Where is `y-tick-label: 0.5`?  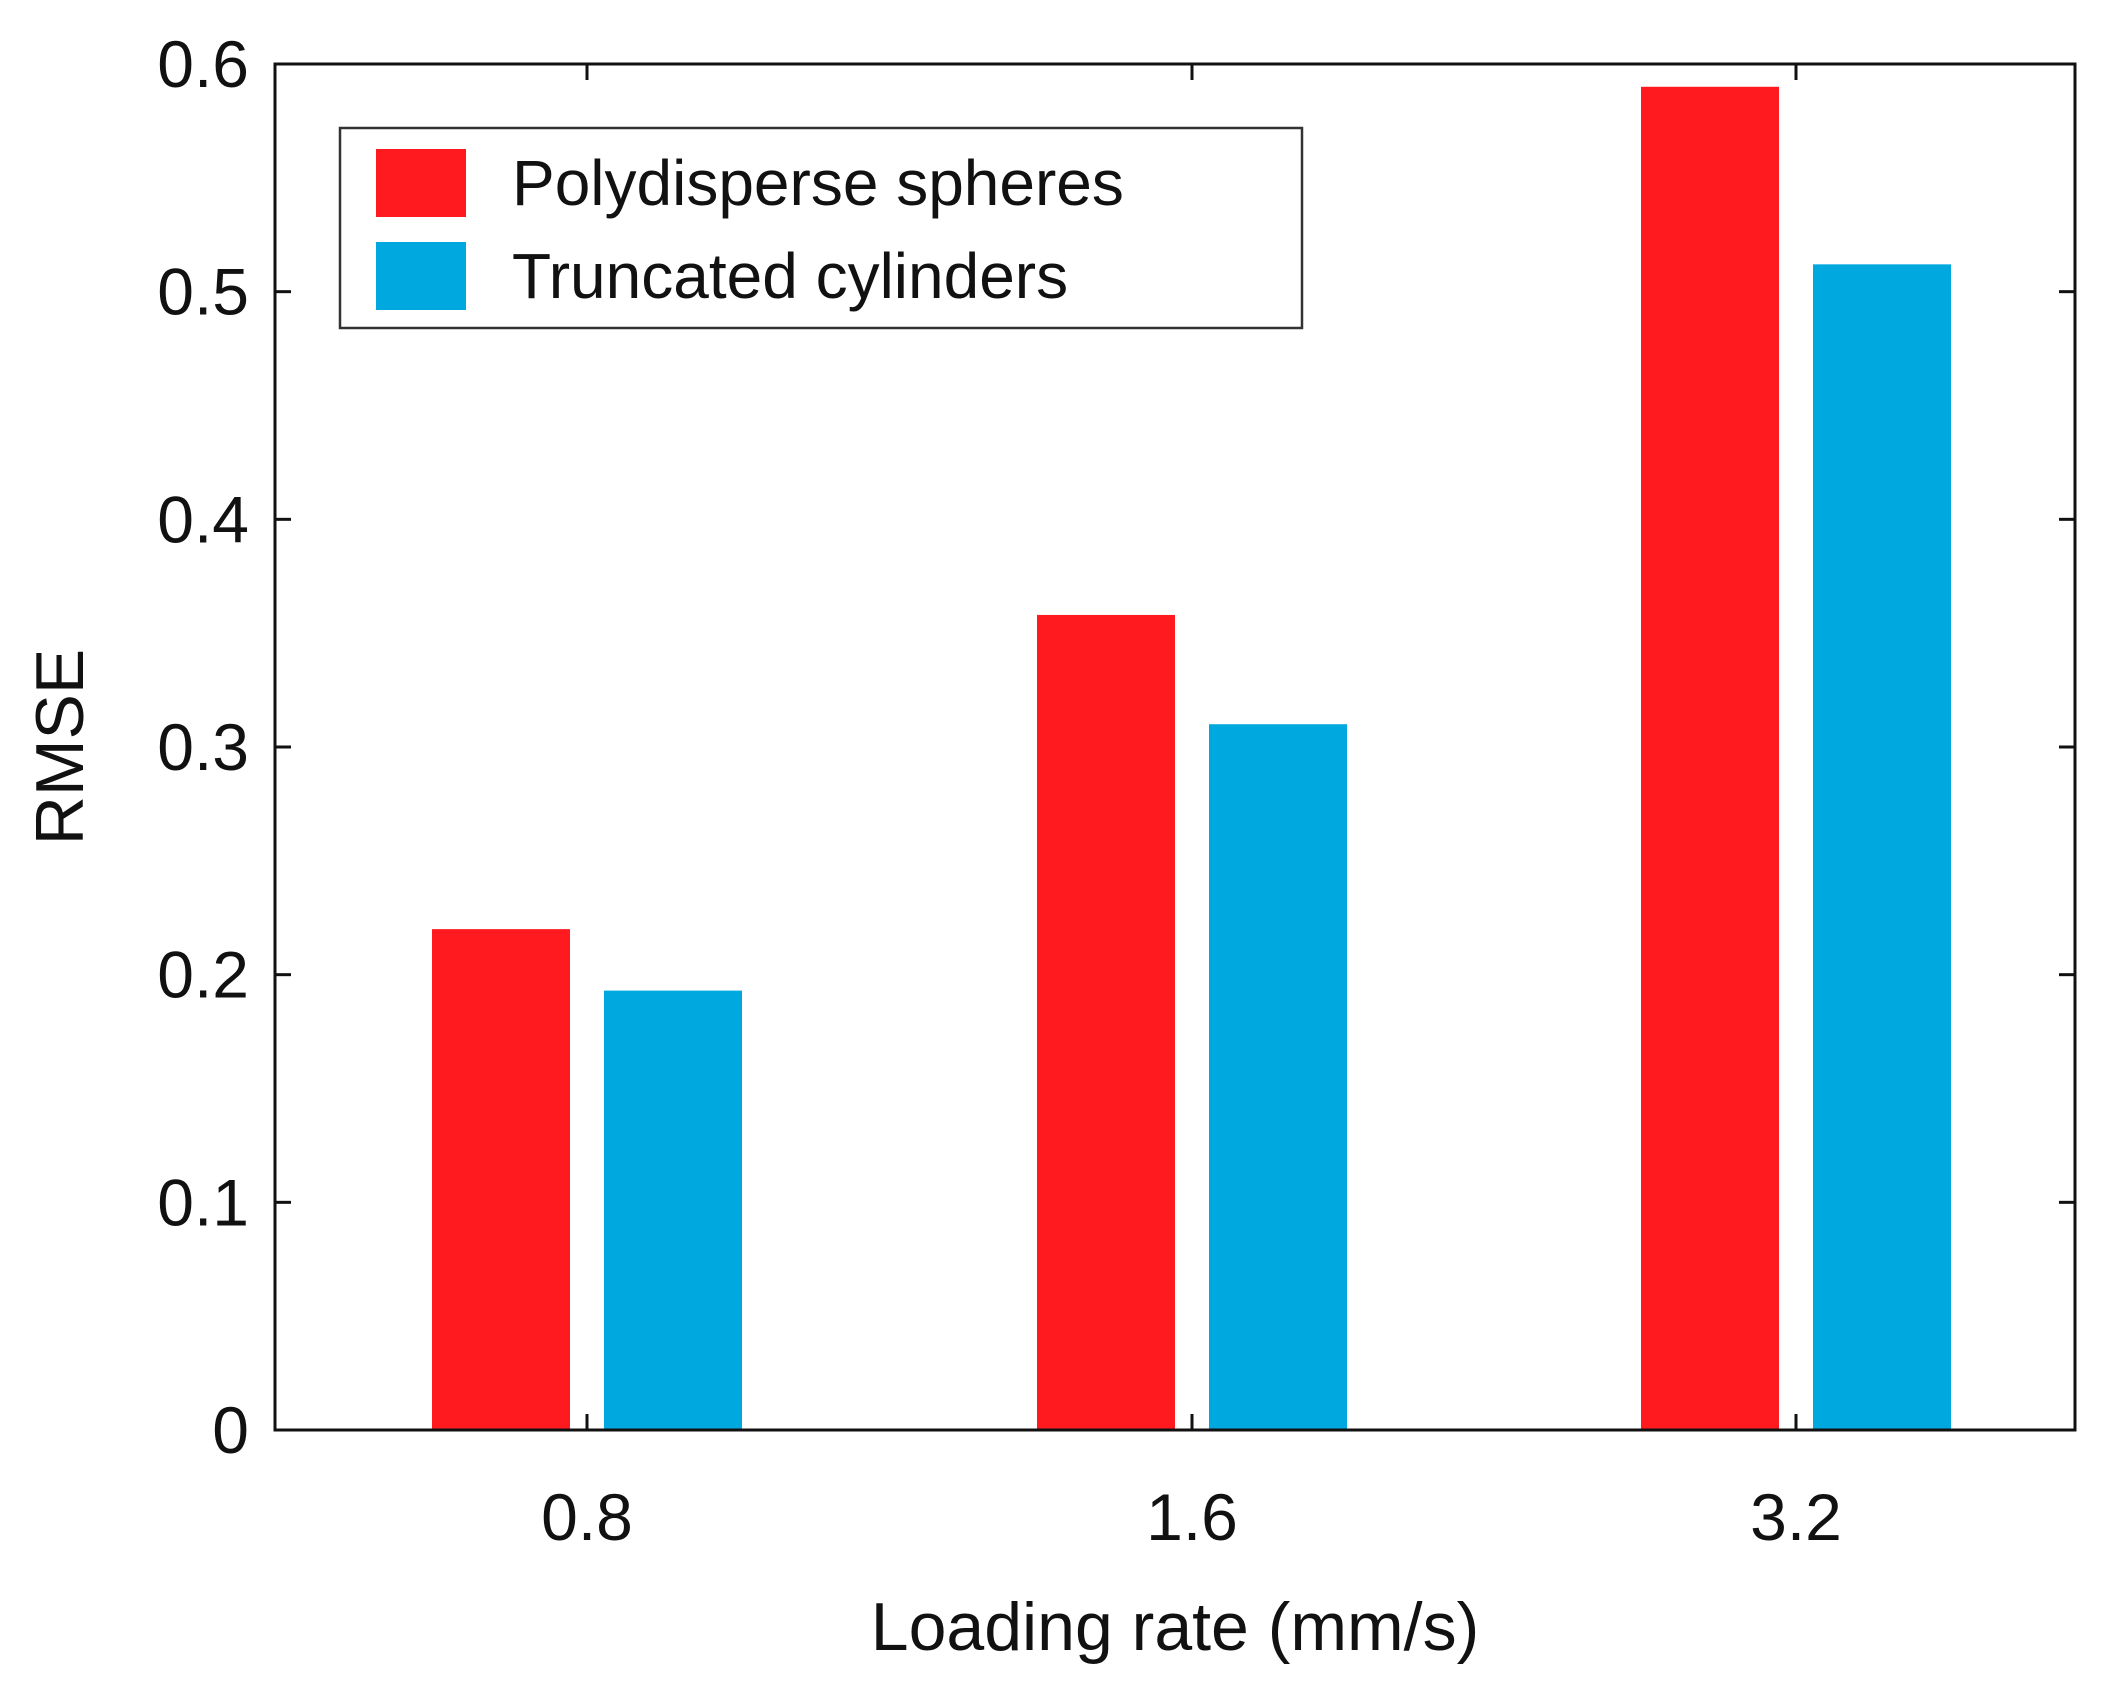
y-tick-label: 0.5 is located at coordinates (203, 292).